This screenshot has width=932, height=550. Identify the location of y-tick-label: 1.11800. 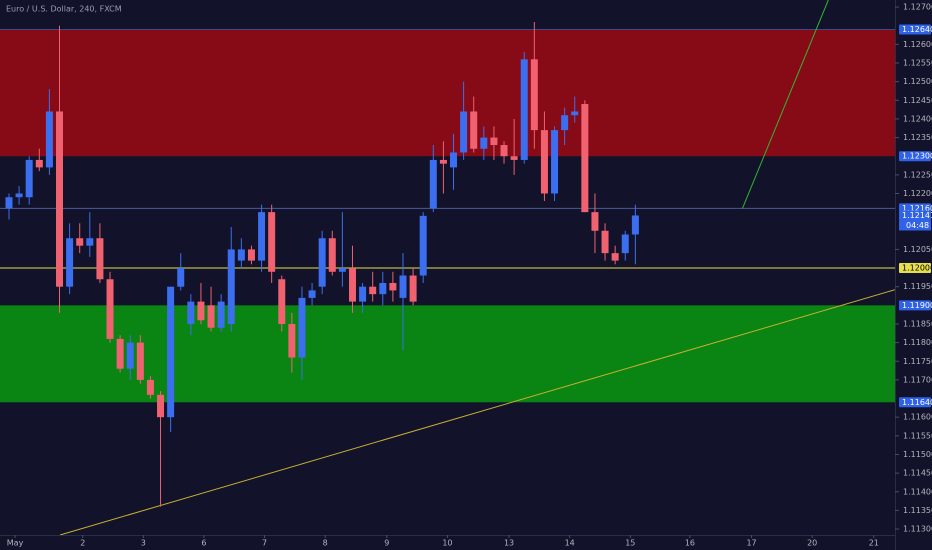
(917, 342).